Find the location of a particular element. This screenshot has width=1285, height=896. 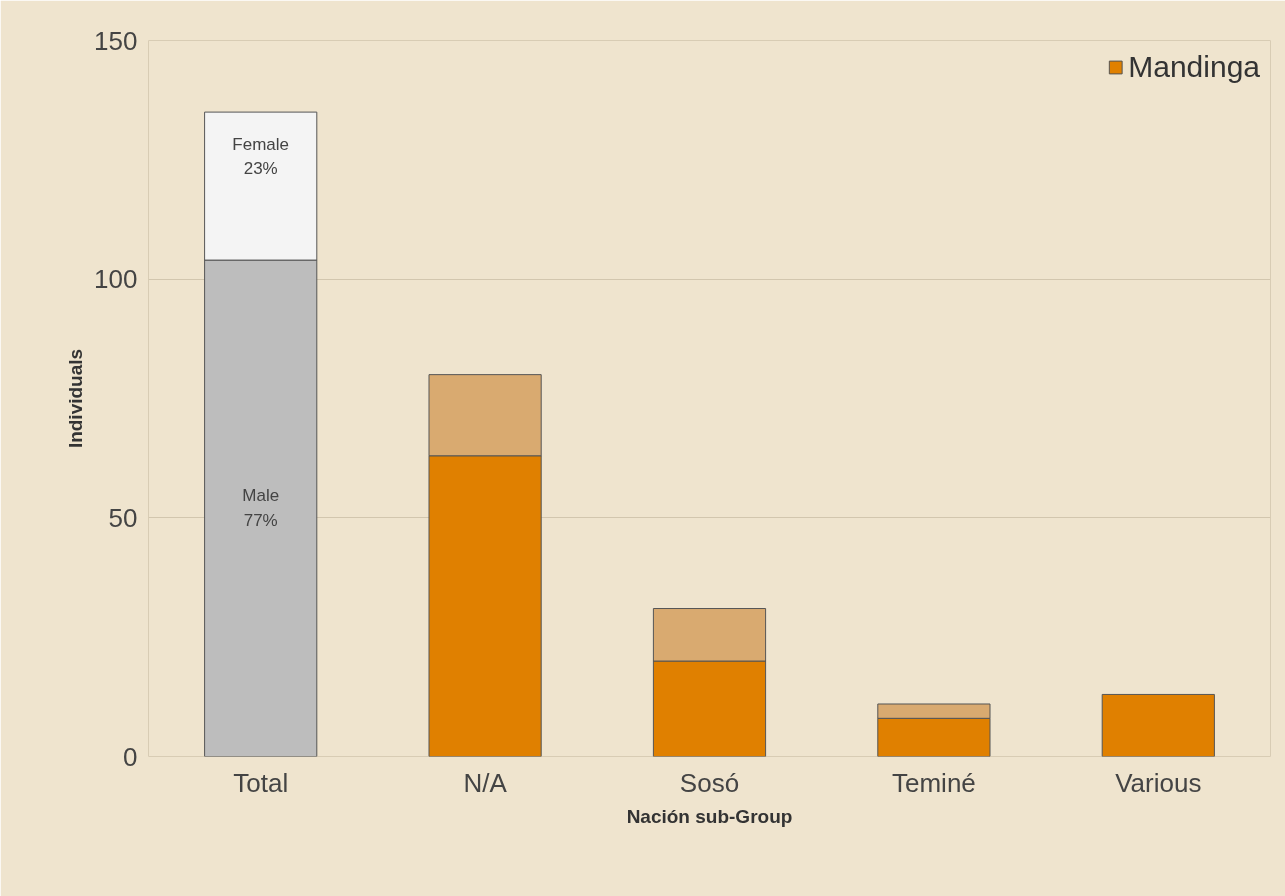

y-axis-title: Individuals is located at coordinates (76, 398).